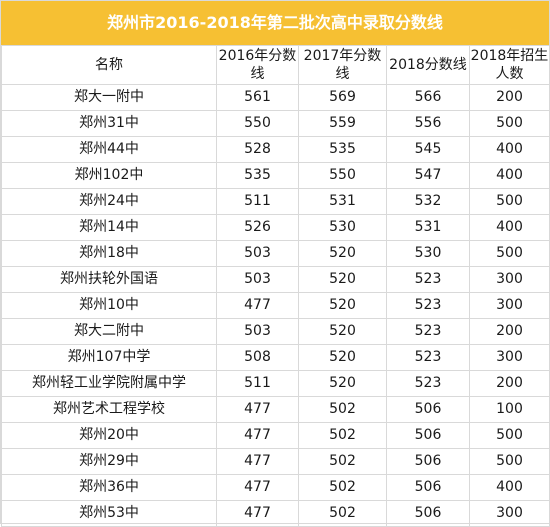 This screenshot has height=527, width=550. What do you see at coordinates (257, 65) in the screenshot?
I see `header-2016-score: 2016年分数线` at bounding box center [257, 65].